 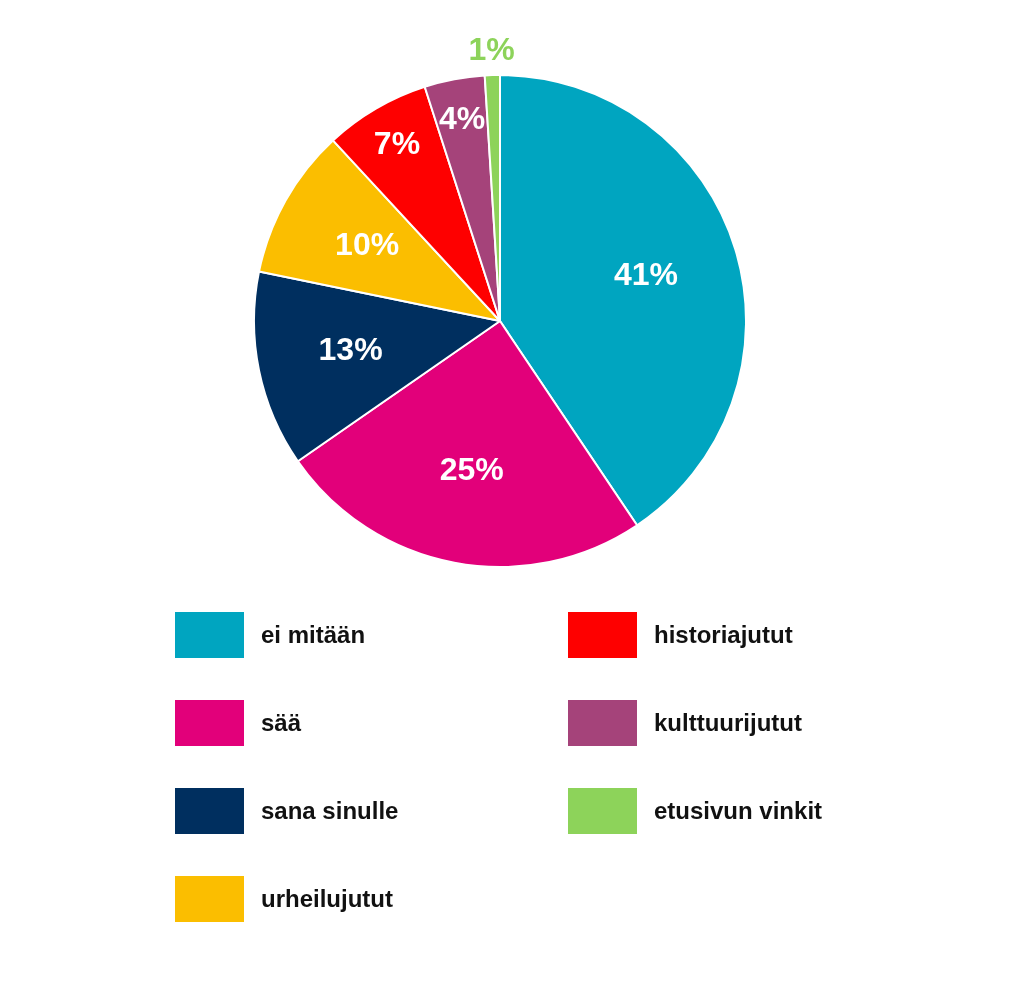 I want to click on data-label: 1%, so click(x=491, y=48).